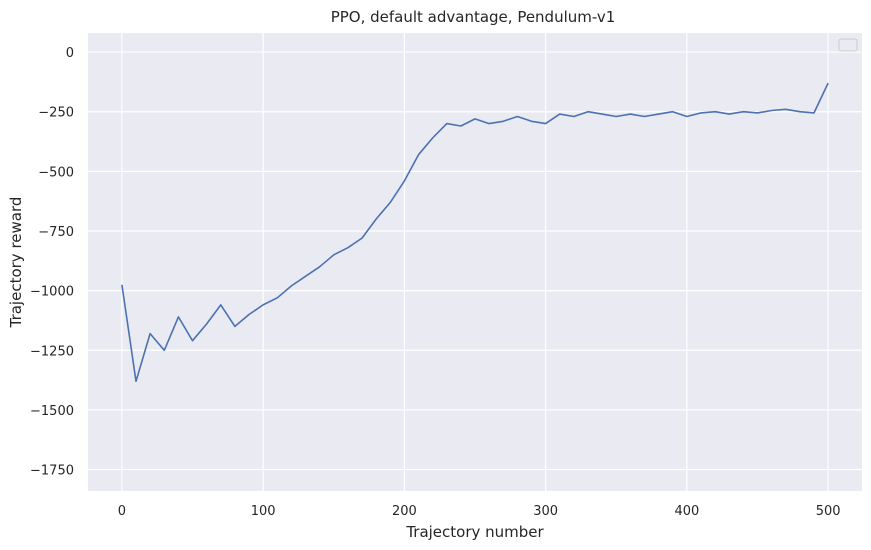 The width and height of the screenshot is (871, 550). Describe the element at coordinates (52, 471) in the screenshot. I see `y-tick-label: −1750` at that location.